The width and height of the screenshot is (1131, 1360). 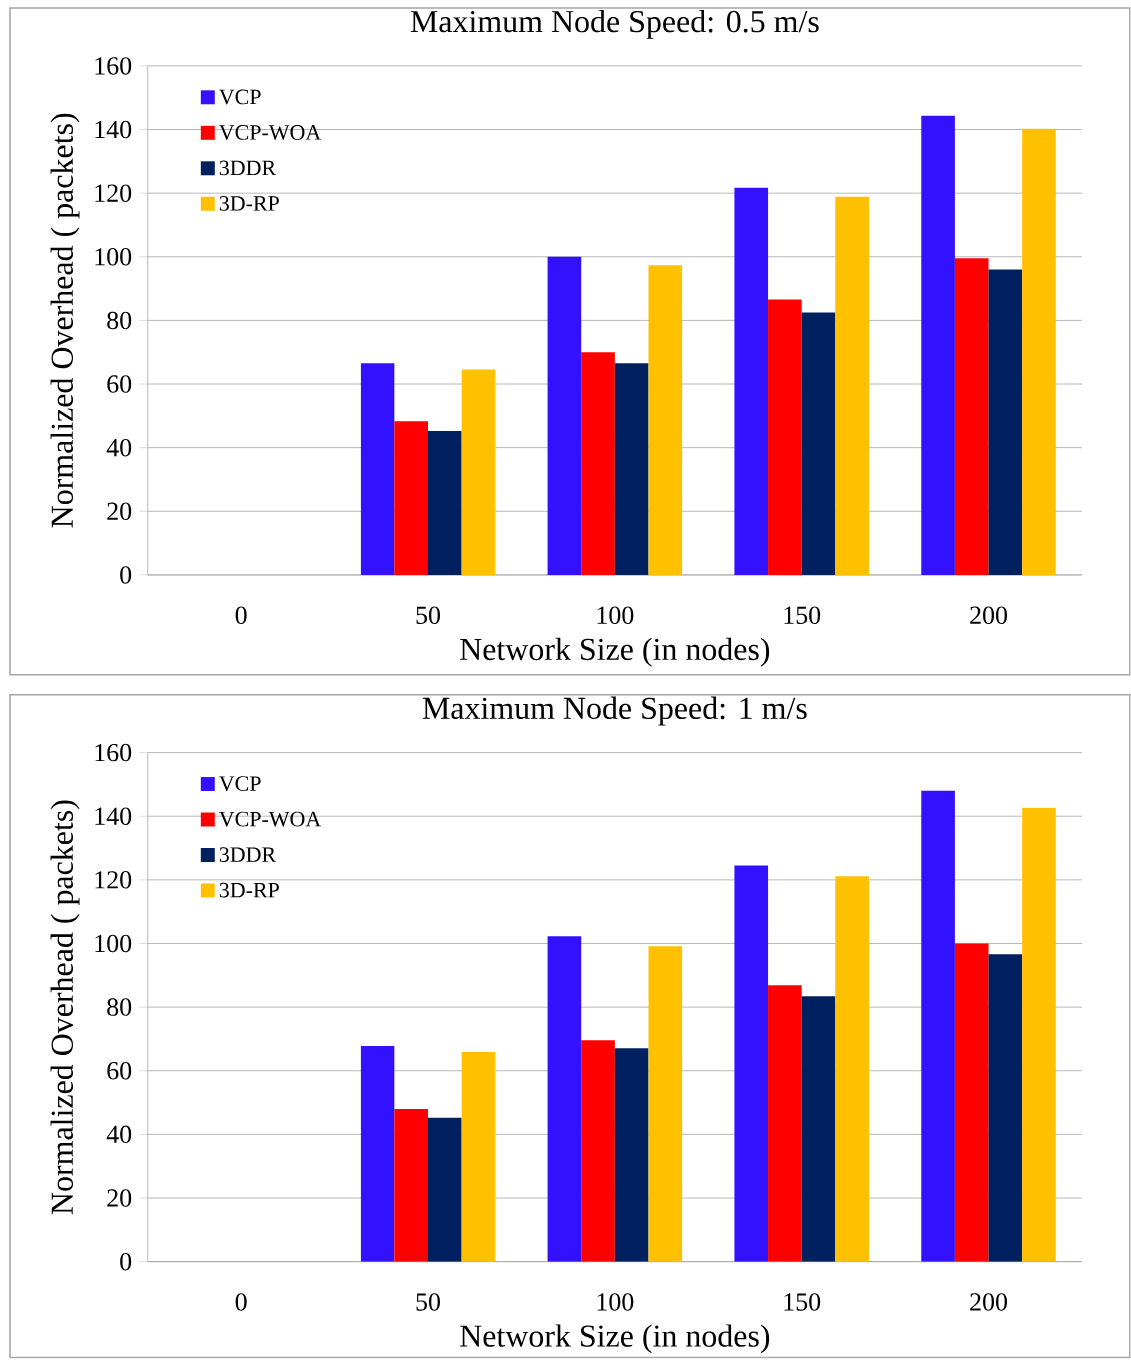 I want to click on chart-title: Maximum Node Speed: 0.5 m/s, so click(x=614, y=24).